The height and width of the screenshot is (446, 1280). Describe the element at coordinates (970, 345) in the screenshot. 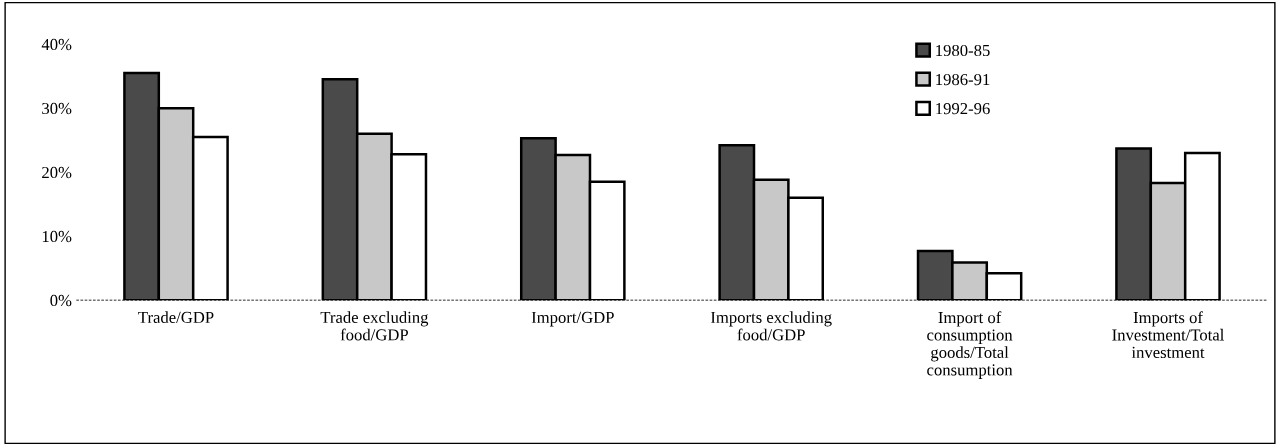

I see `x-tick-label: Import of consumption goods/Total consumption` at that location.